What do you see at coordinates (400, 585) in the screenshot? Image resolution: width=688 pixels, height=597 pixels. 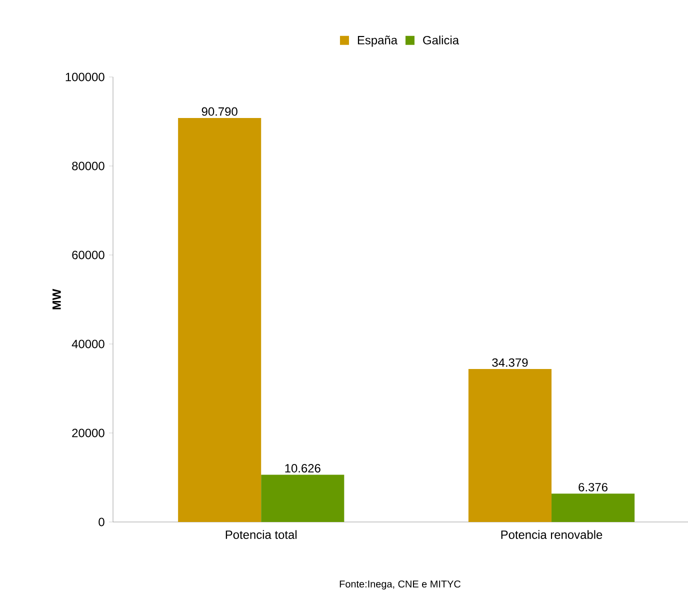 I see `source-note: Fonte:Inega, CNE e MITYC` at bounding box center [400, 585].